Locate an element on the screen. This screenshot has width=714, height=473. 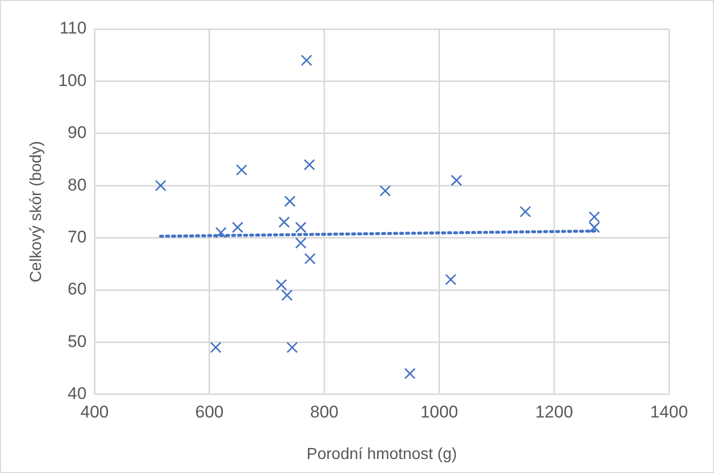
y-tick-label: 80 is located at coordinates (77, 184).